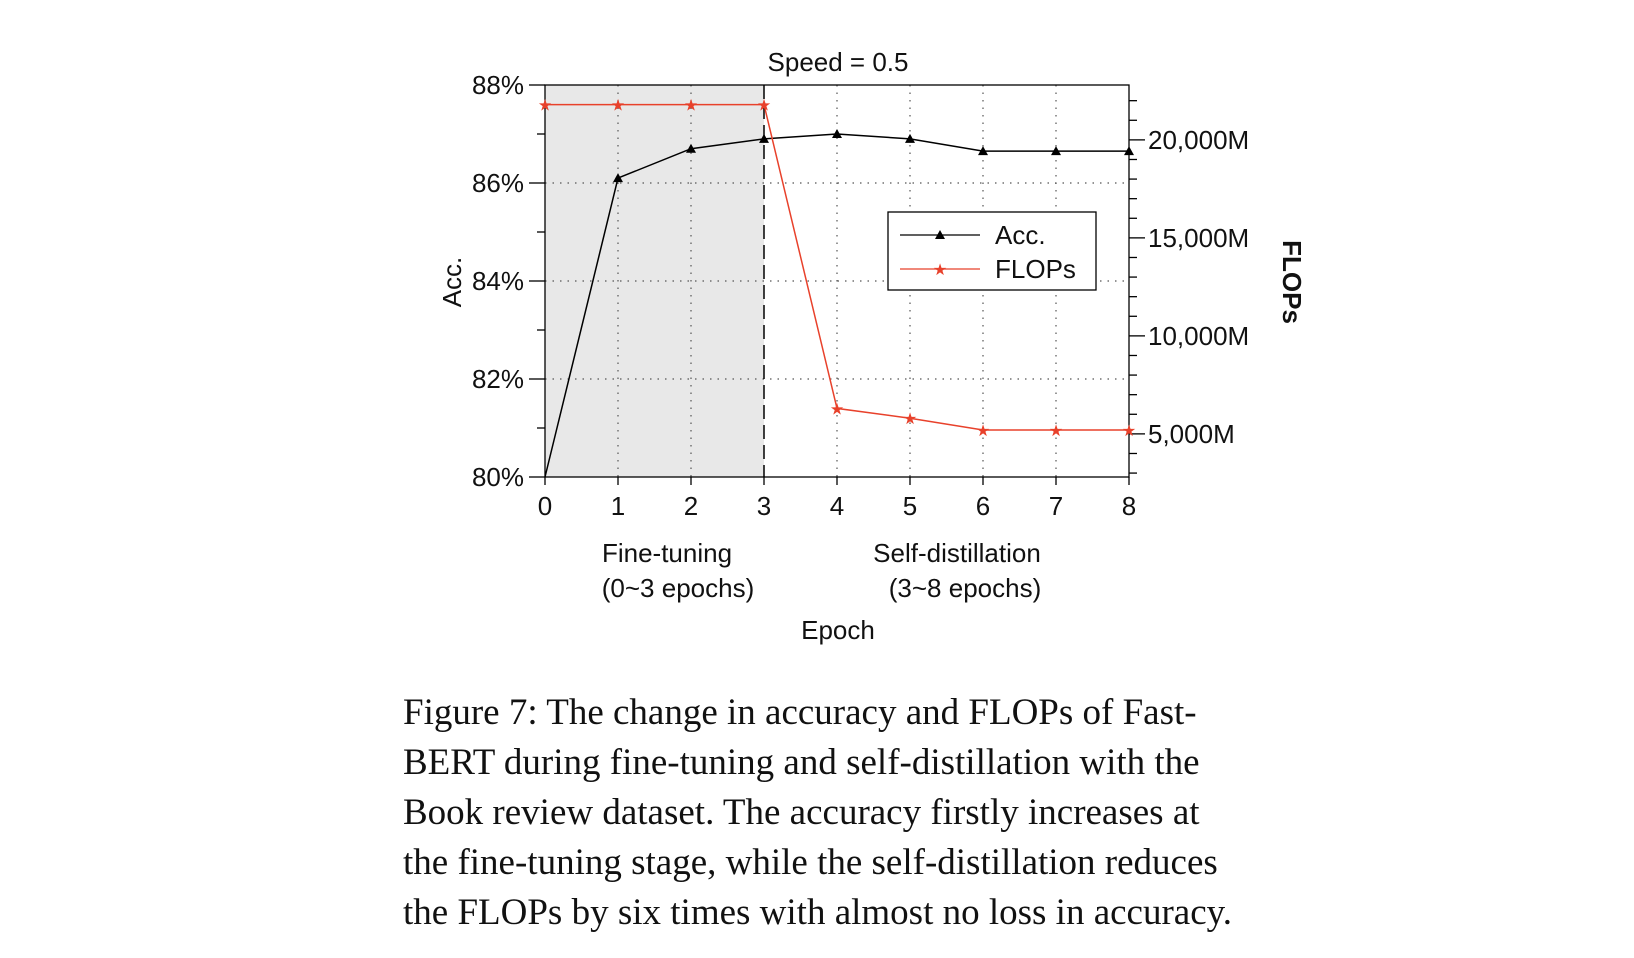  I want to click on series-lines: ★ ★ ★ ★ ★ ★ ★ ★ ★, so click(837, 288).